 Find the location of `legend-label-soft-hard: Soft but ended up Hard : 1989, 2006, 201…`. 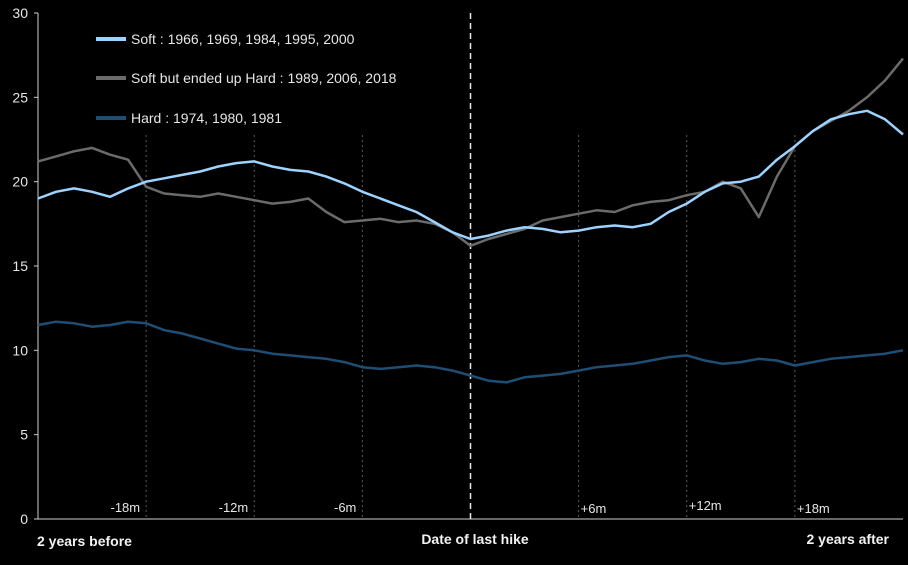

legend-label-soft-hard: Soft but ended up Hard : 1989, 2006, 201… is located at coordinates (264, 78).